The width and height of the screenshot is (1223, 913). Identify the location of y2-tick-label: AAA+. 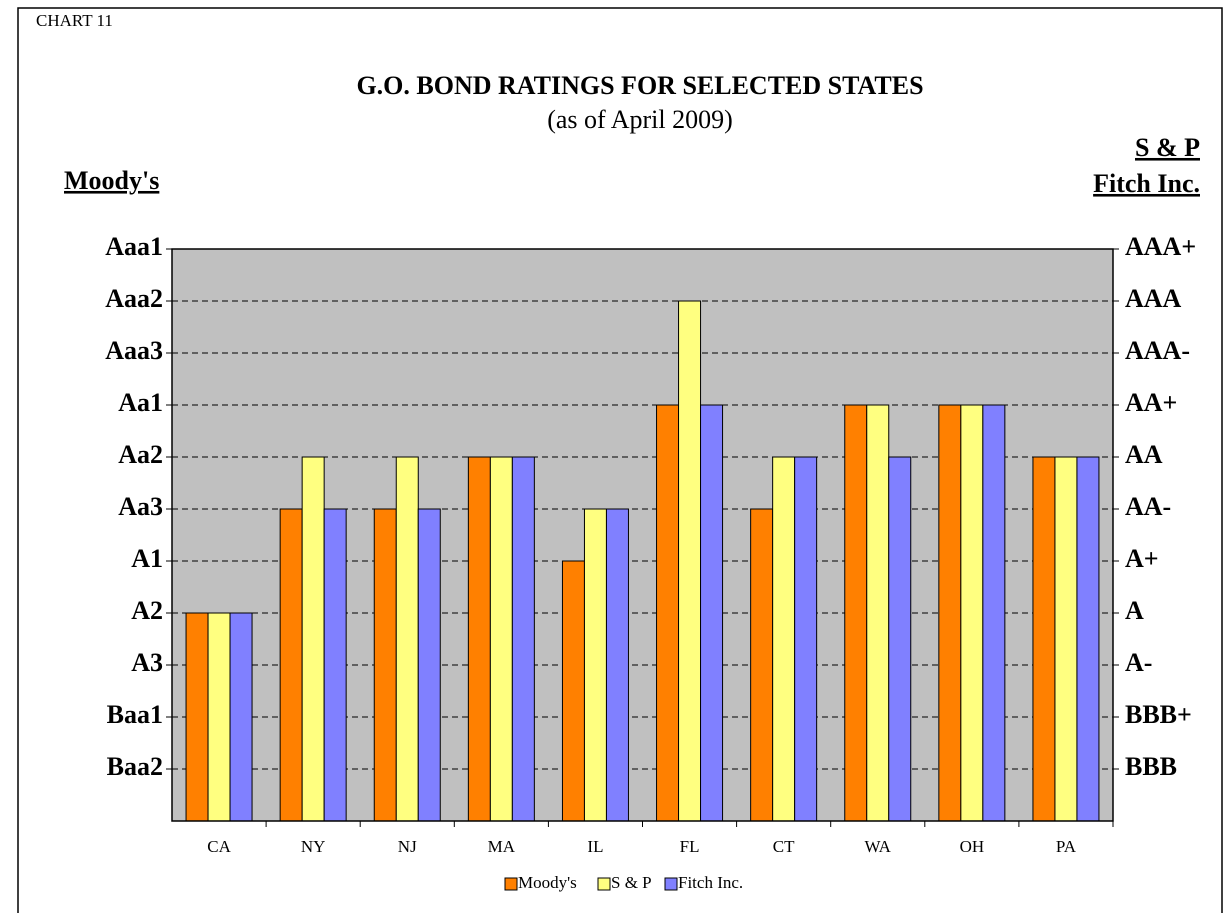
(1160, 246).